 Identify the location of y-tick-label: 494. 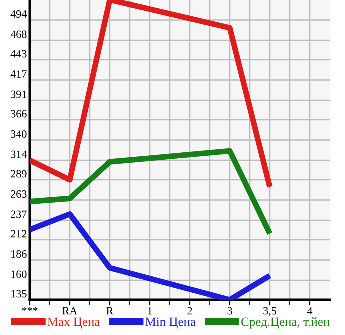
(19, 14).